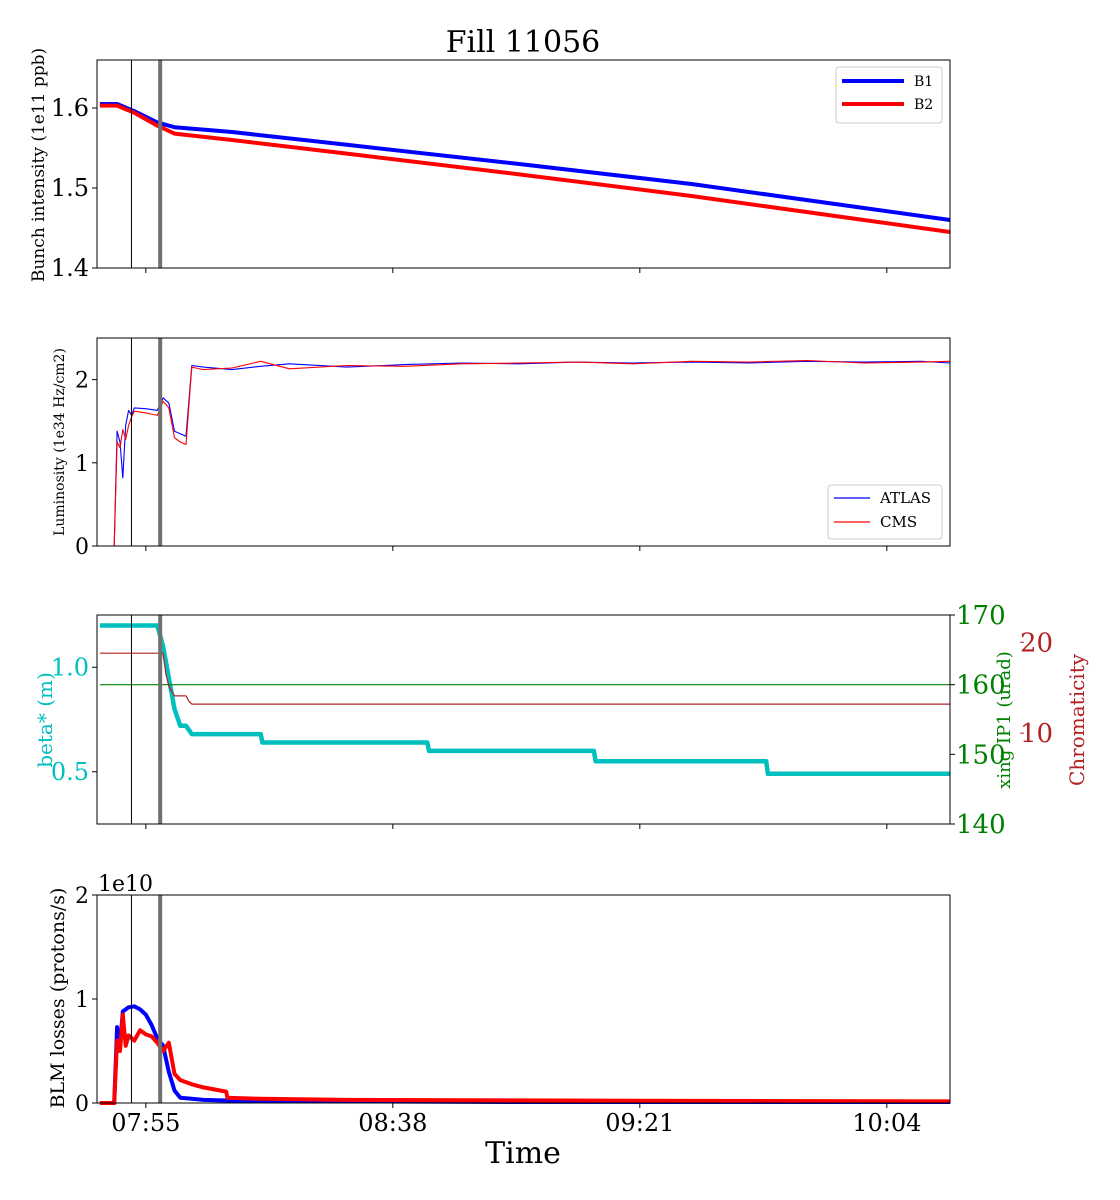 This screenshot has width=1120, height=1200. What do you see at coordinates (145, 1123) in the screenshot?
I see `x-tick-label: 07:55` at bounding box center [145, 1123].